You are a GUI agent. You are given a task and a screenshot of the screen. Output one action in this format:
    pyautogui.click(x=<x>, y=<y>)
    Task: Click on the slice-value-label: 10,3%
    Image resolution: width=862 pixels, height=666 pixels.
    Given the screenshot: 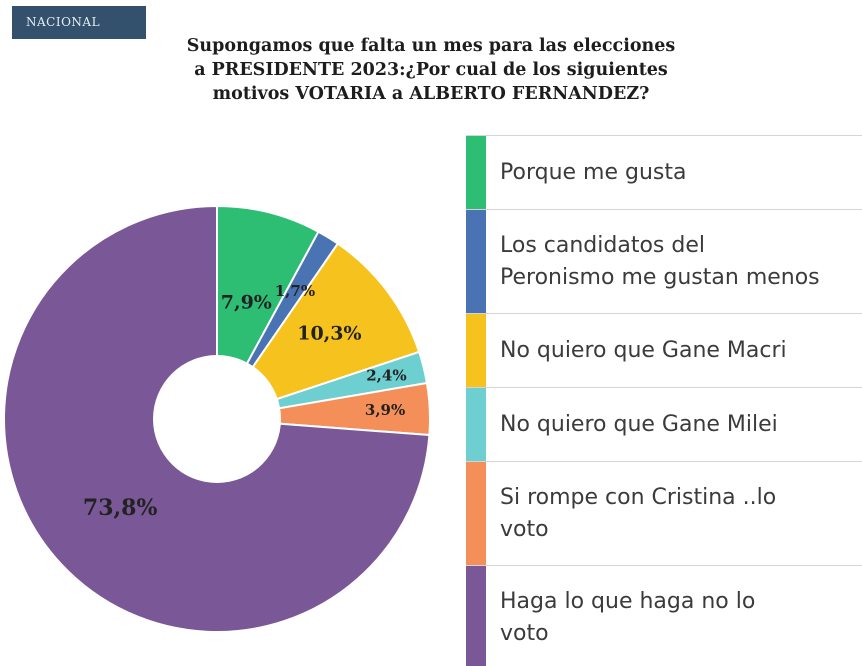 What is the action you would take?
    pyautogui.click(x=329, y=334)
    